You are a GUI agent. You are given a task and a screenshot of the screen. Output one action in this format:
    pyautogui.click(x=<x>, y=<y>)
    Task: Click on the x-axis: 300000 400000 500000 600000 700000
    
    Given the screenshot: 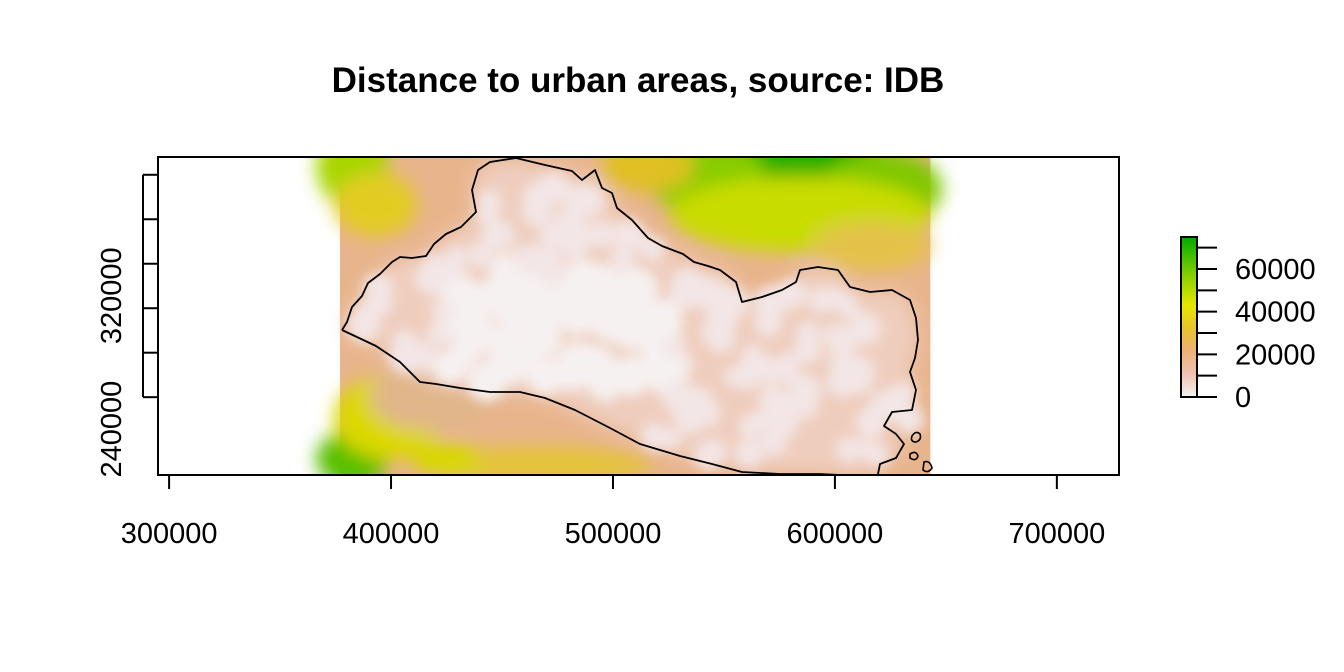 What is the action you would take?
    pyautogui.click(x=613, y=512)
    